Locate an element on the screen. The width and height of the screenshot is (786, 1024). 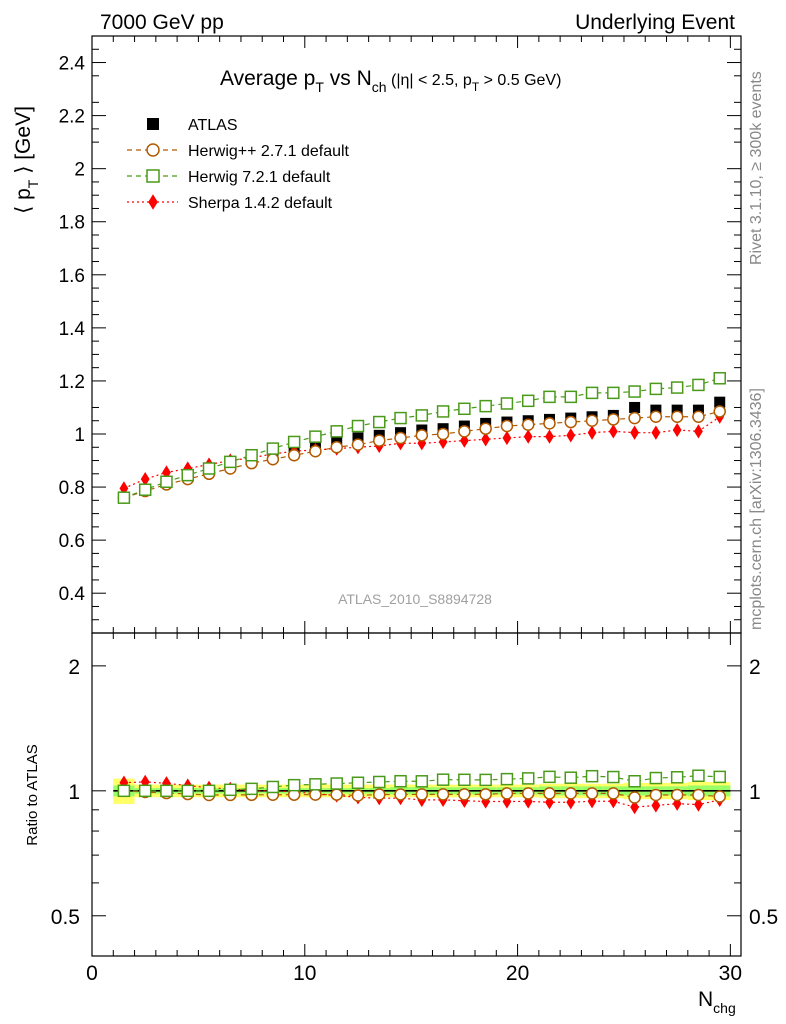
x-tick-label: 20 is located at coordinates (517, 973).